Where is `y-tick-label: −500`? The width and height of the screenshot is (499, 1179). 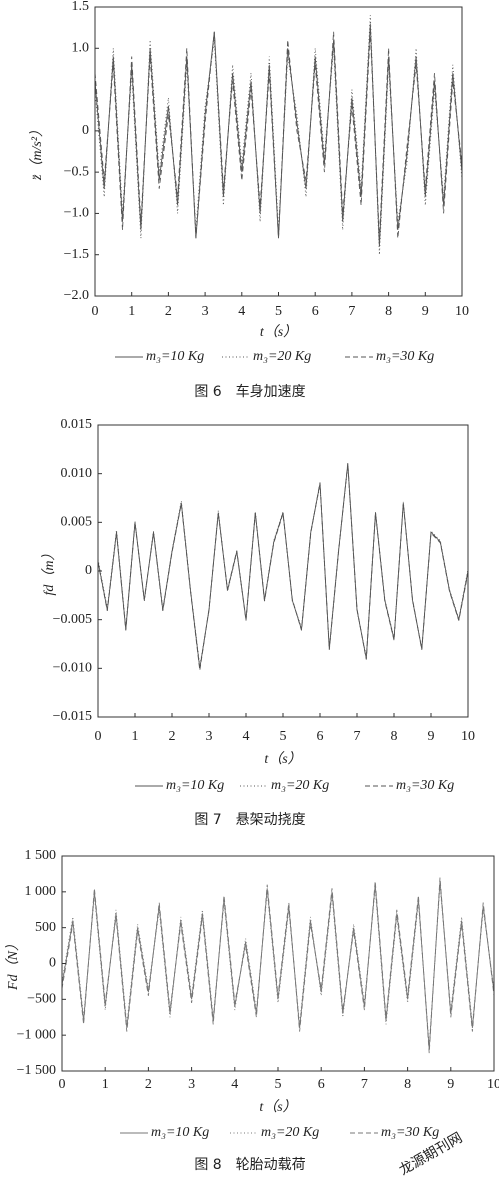 y-tick-label: −500 is located at coordinates (41, 999).